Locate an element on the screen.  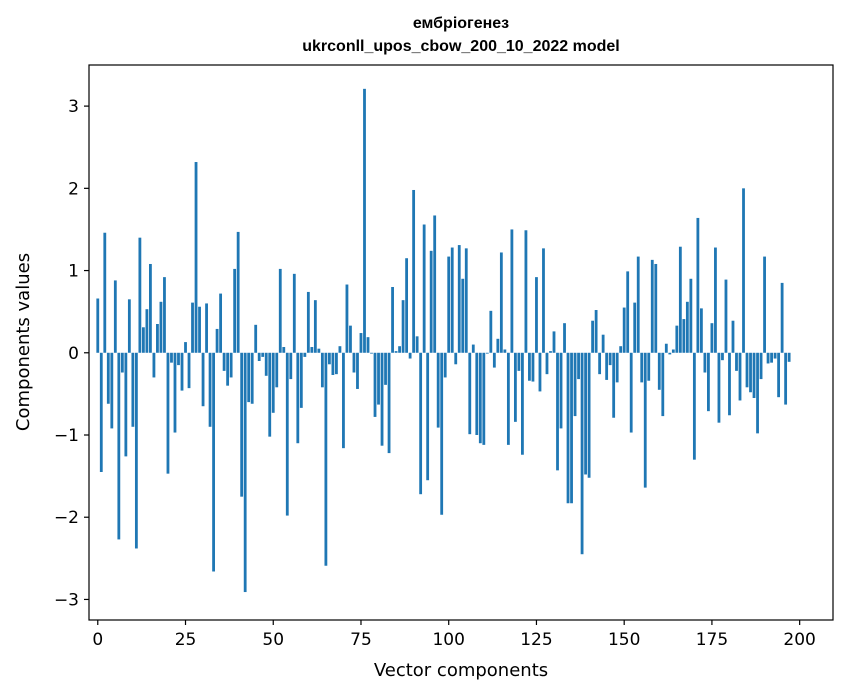
y-tick-label: −2 is located at coordinates (66, 518).